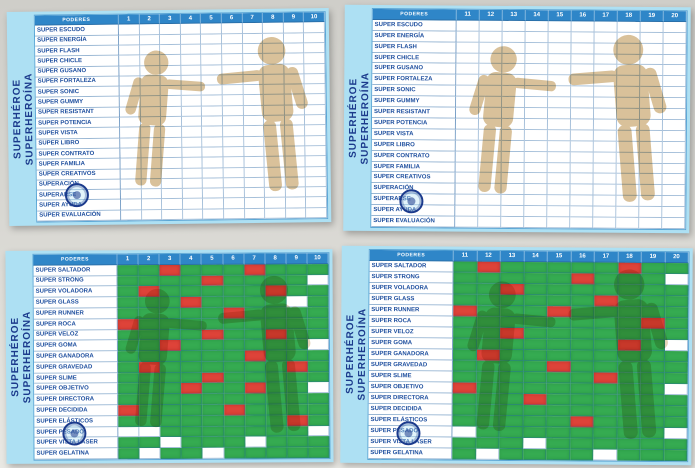 The image size is (695, 468). What do you see at coordinates (75, 325) in the screenshot?
I see `row-label: SUPER ROCA` at bounding box center [75, 325].